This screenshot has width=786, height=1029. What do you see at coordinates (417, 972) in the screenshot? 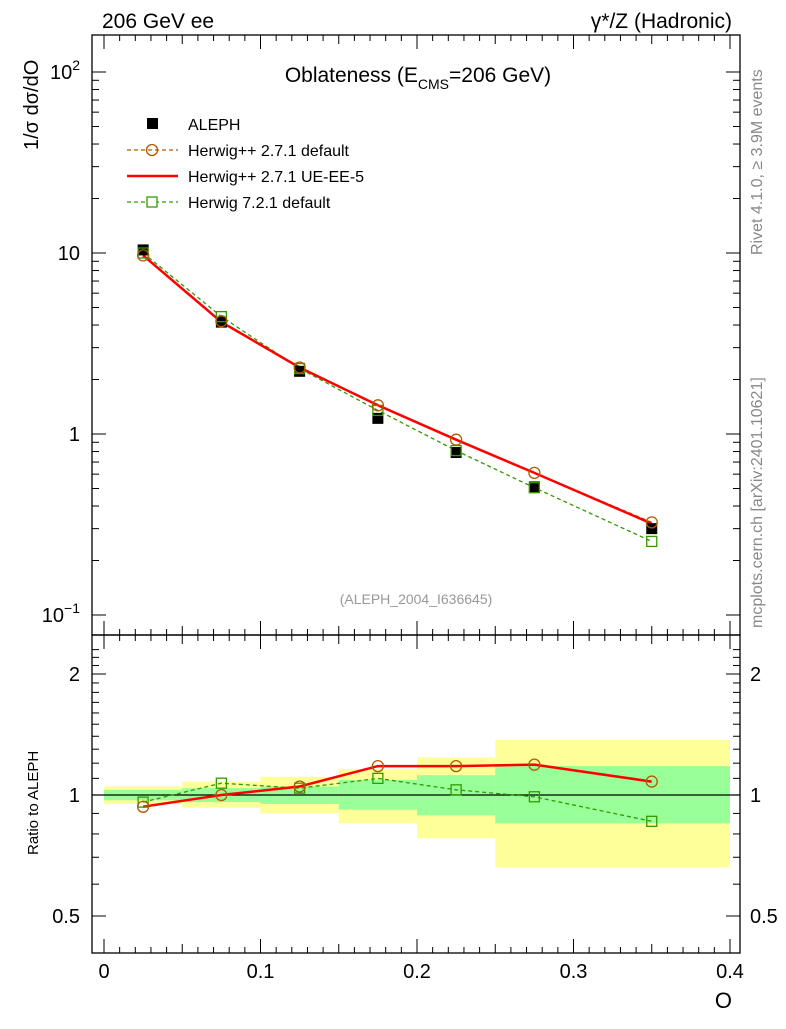
I see `x-tick-label: 0.2` at bounding box center [417, 972].